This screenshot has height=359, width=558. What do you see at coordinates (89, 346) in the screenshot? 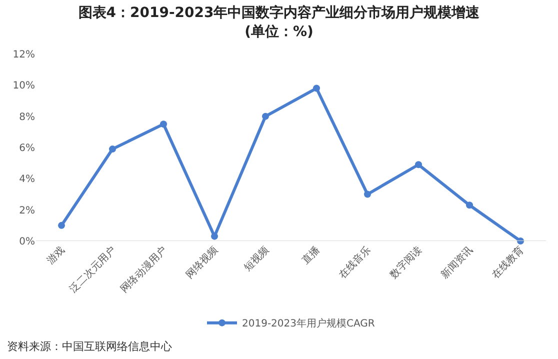
I see `text: 资料来源：中国互联网络信息中心` at bounding box center [89, 346].